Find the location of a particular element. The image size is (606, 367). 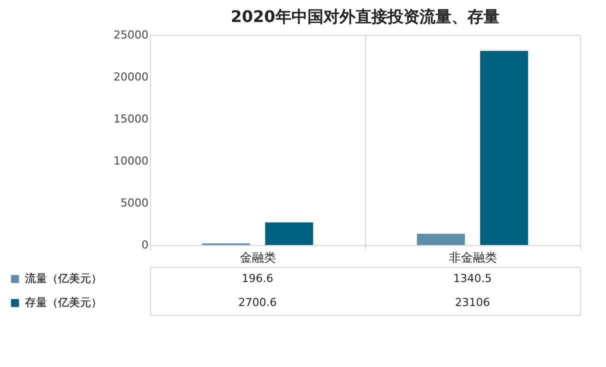

x-tick-label: 金融类 is located at coordinates (258, 257).